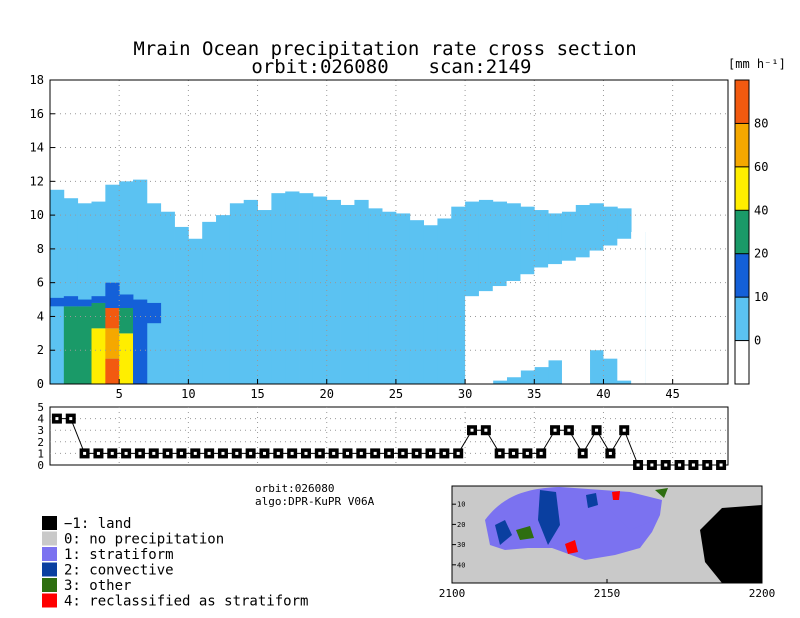 Image resolution: width=800 pixels, height=618 pixels. What do you see at coordinates (480, 67) in the screenshot?
I see `scan-subtitle: scan:2149` at bounding box center [480, 67].